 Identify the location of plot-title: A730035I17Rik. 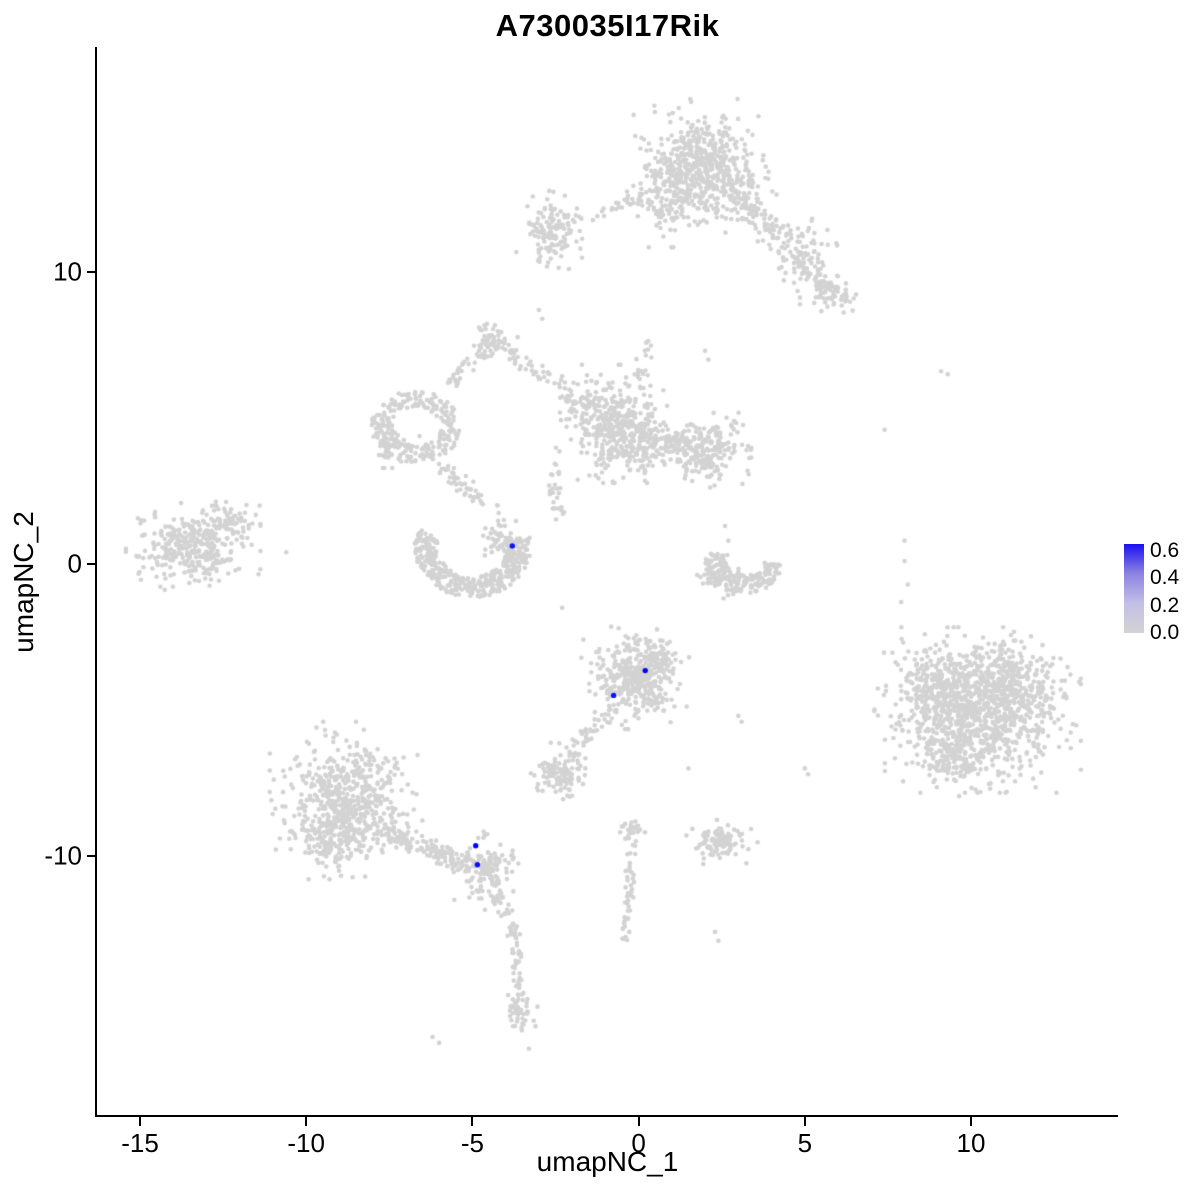
(607, 25).